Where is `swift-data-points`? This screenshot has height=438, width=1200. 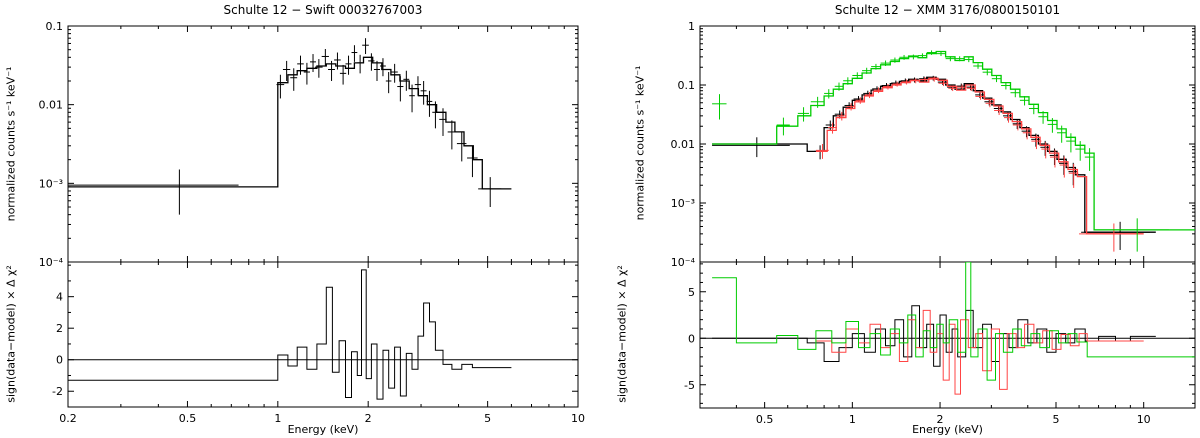
swift-data-points is located at coordinates (285, 126).